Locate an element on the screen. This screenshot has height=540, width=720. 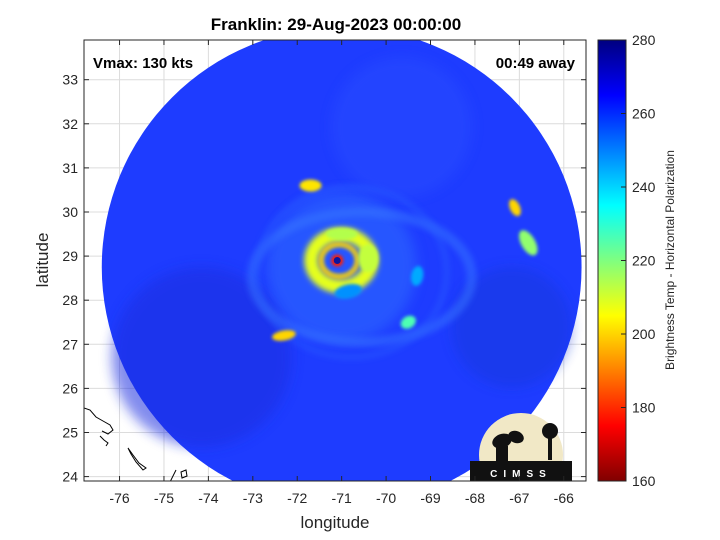
x-axis-label: longitude is located at coordinates (334, 522).